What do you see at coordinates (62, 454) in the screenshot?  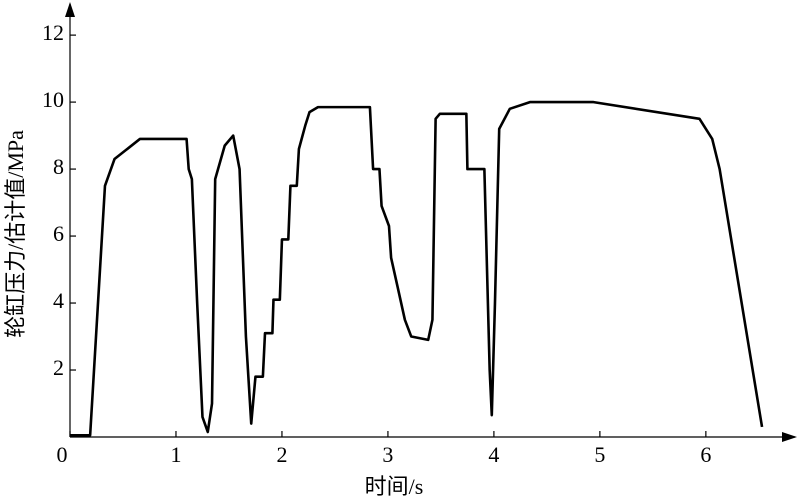 I see `x-tick-label: 0` at bounding box center [62, 454].